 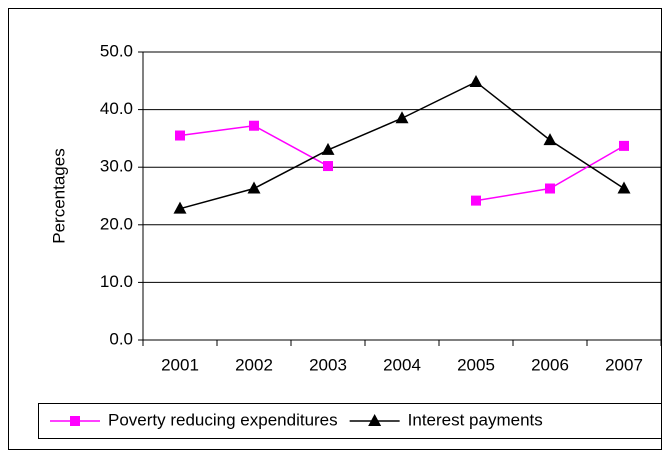 What do you see at coordinates (116, 50) in the screenshot?
I see `y-tick-label: 50.0` at bounding box center [116, 50].